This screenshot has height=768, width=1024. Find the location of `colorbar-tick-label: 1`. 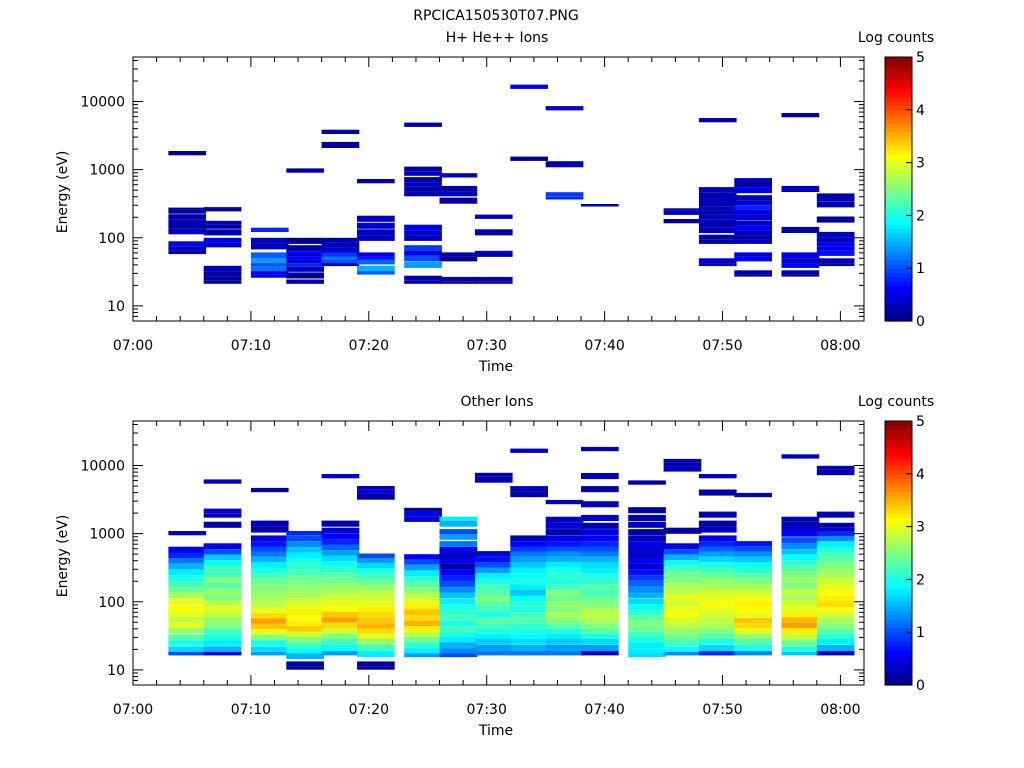

colorbar-tick-label: 1 is located at coordinates (920, 633).